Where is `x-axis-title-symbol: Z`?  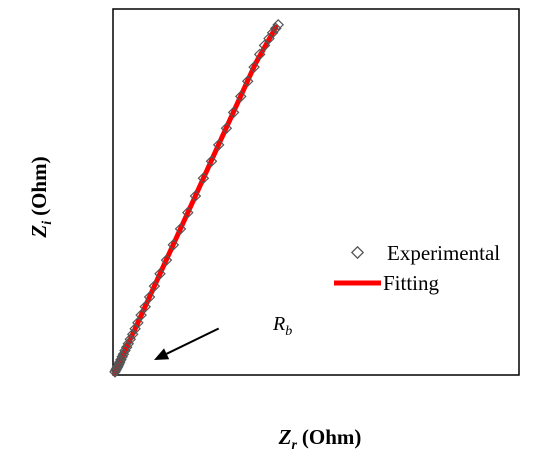
x-axis-title-symbol: Z is located at coordinates (285, 437).